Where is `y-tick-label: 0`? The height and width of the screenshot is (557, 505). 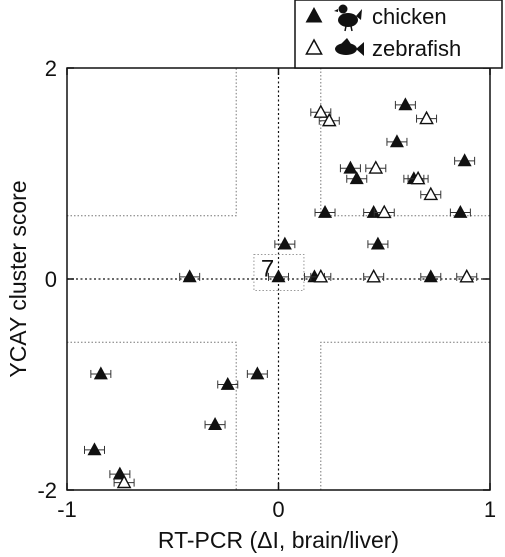 y-tick-label: 0 is located at coordinates (51, 279).